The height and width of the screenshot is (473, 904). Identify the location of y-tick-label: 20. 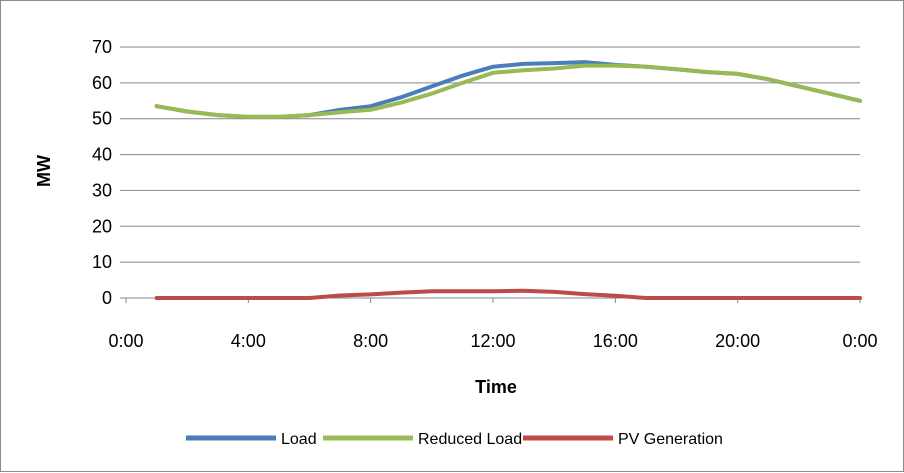
(102, 226).